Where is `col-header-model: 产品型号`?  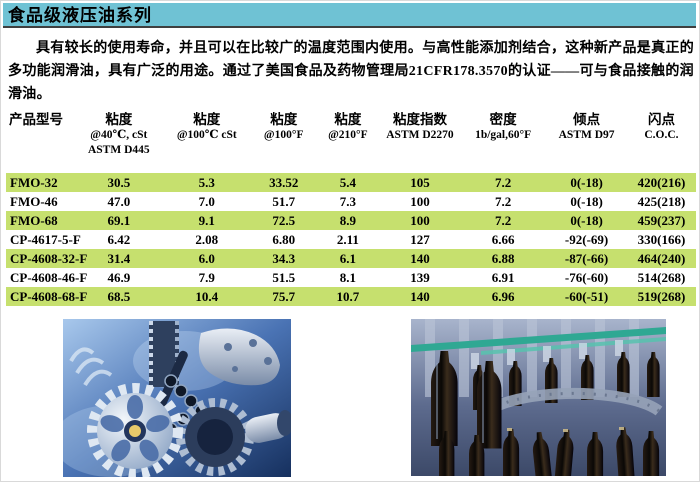
col-header-model: 产品型号 is located at coordinates (36, 119).